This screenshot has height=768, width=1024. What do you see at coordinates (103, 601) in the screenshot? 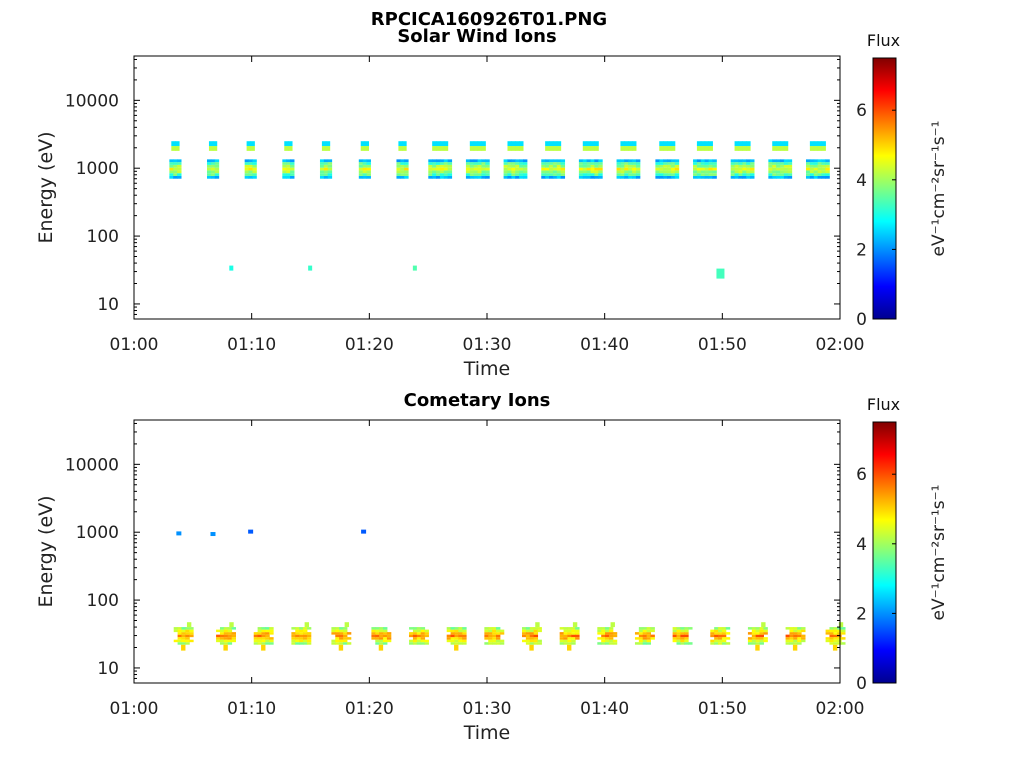
I see `y-tick-label: 100` at bounding box center [103, 601].